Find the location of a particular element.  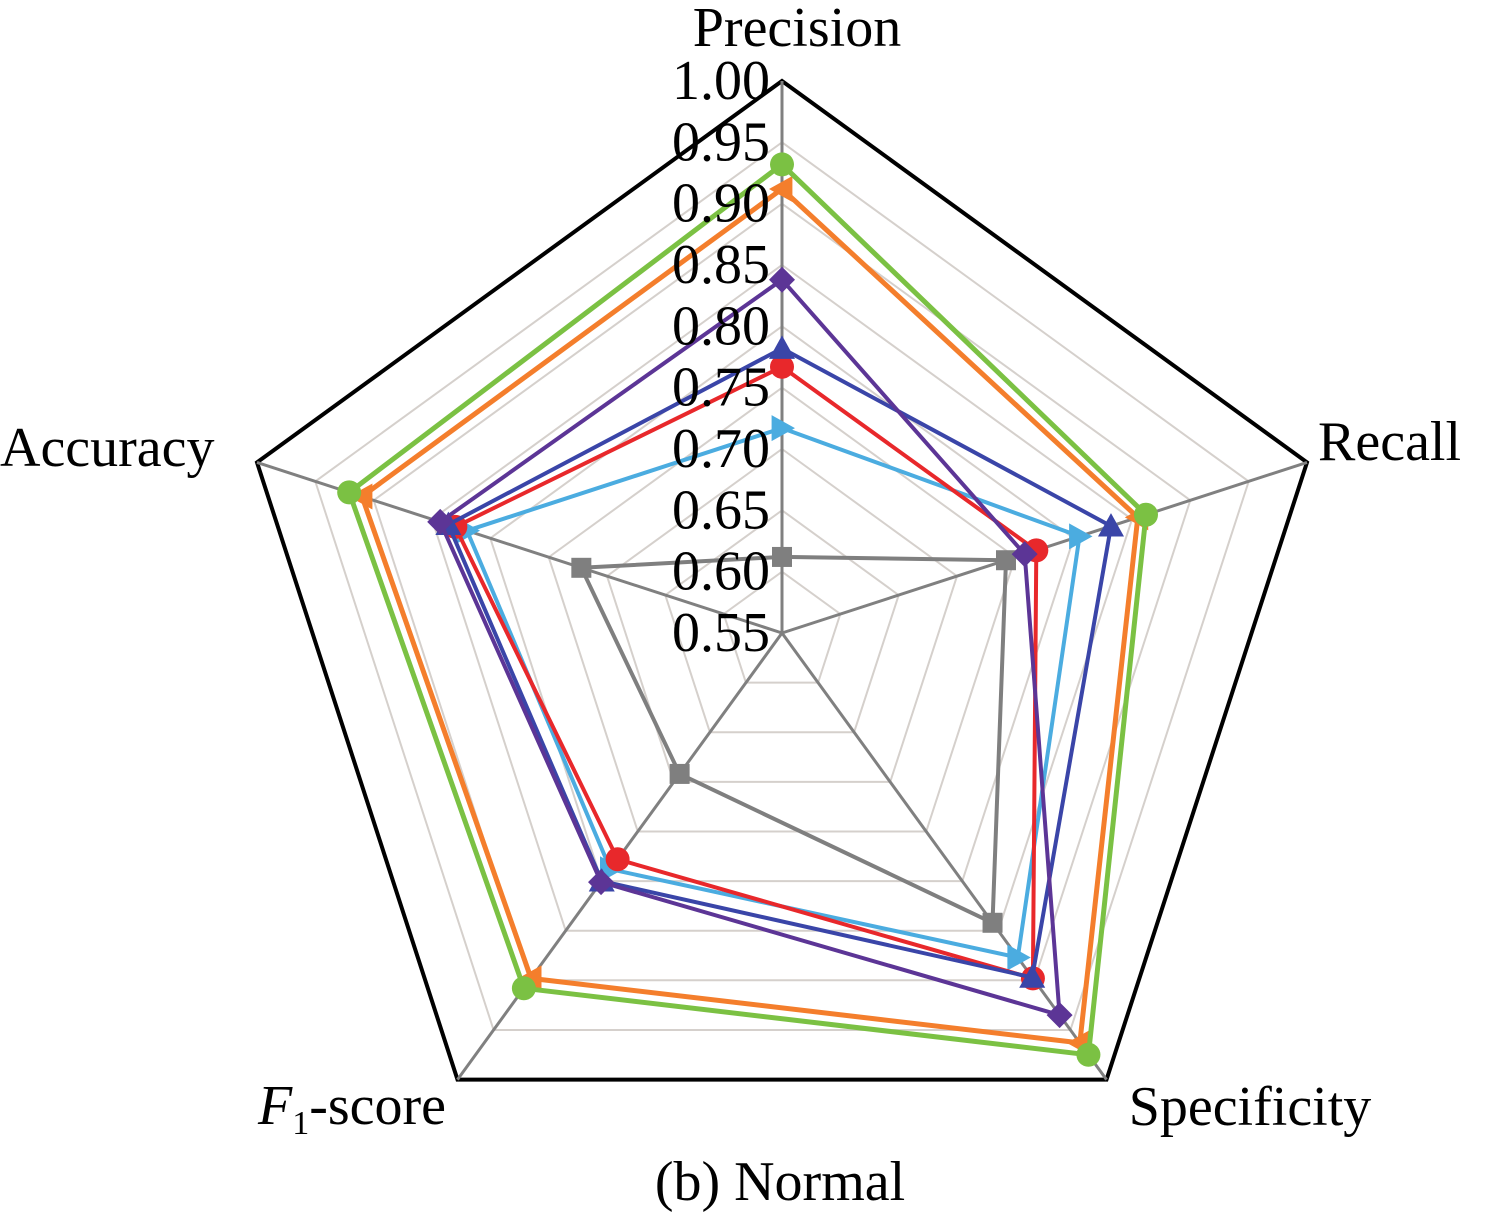

tick-label: 0.75 is located at coordinates (721, 388).